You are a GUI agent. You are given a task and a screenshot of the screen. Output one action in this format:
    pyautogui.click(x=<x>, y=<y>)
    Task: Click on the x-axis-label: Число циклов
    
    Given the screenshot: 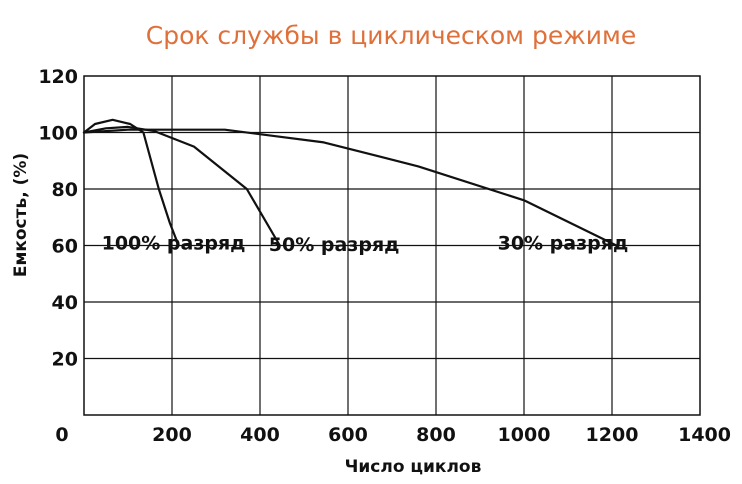 What is the action you would take?
    pyautogui.click(x=413, y=467)
    